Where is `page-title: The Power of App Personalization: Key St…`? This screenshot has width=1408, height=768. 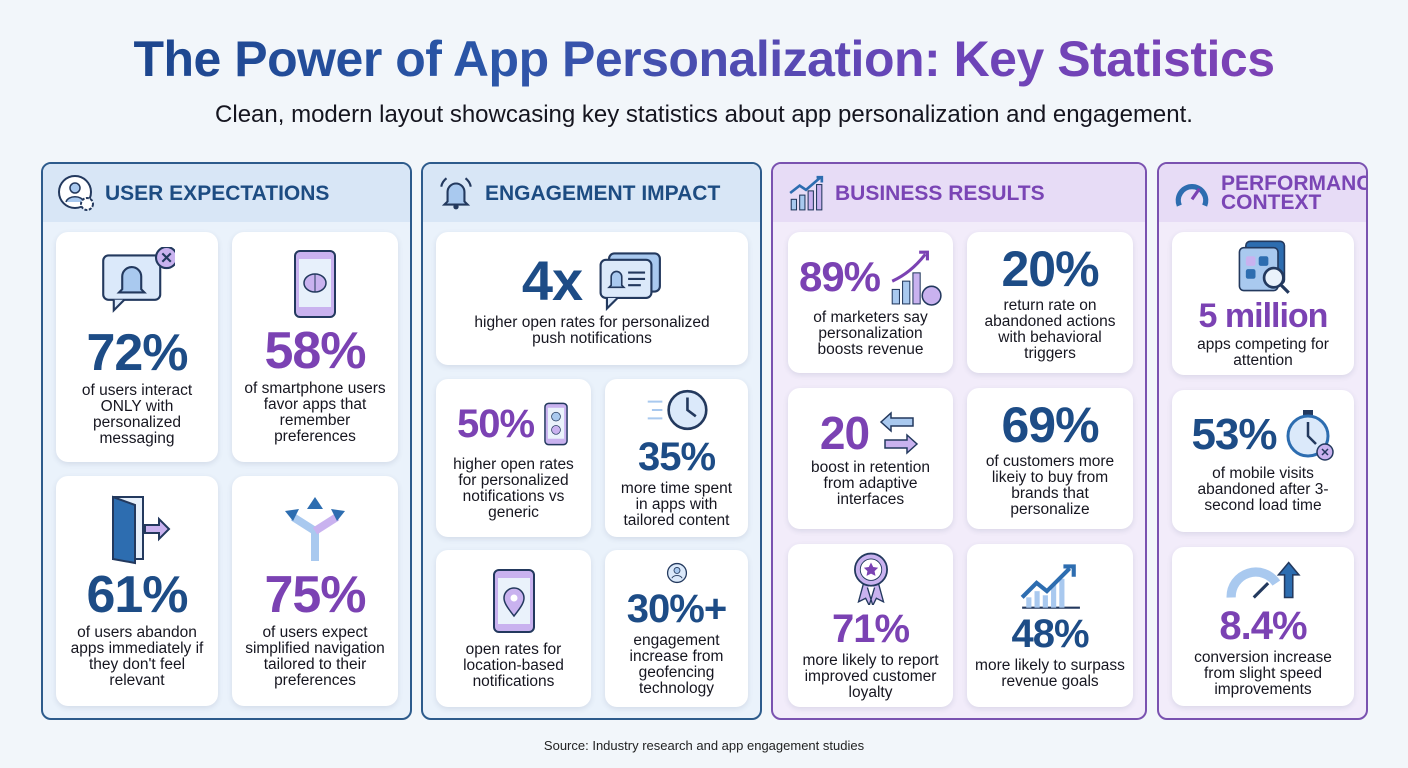 page-title: The Power of App Personalization: Key St… is located at coordinates (704, 59).